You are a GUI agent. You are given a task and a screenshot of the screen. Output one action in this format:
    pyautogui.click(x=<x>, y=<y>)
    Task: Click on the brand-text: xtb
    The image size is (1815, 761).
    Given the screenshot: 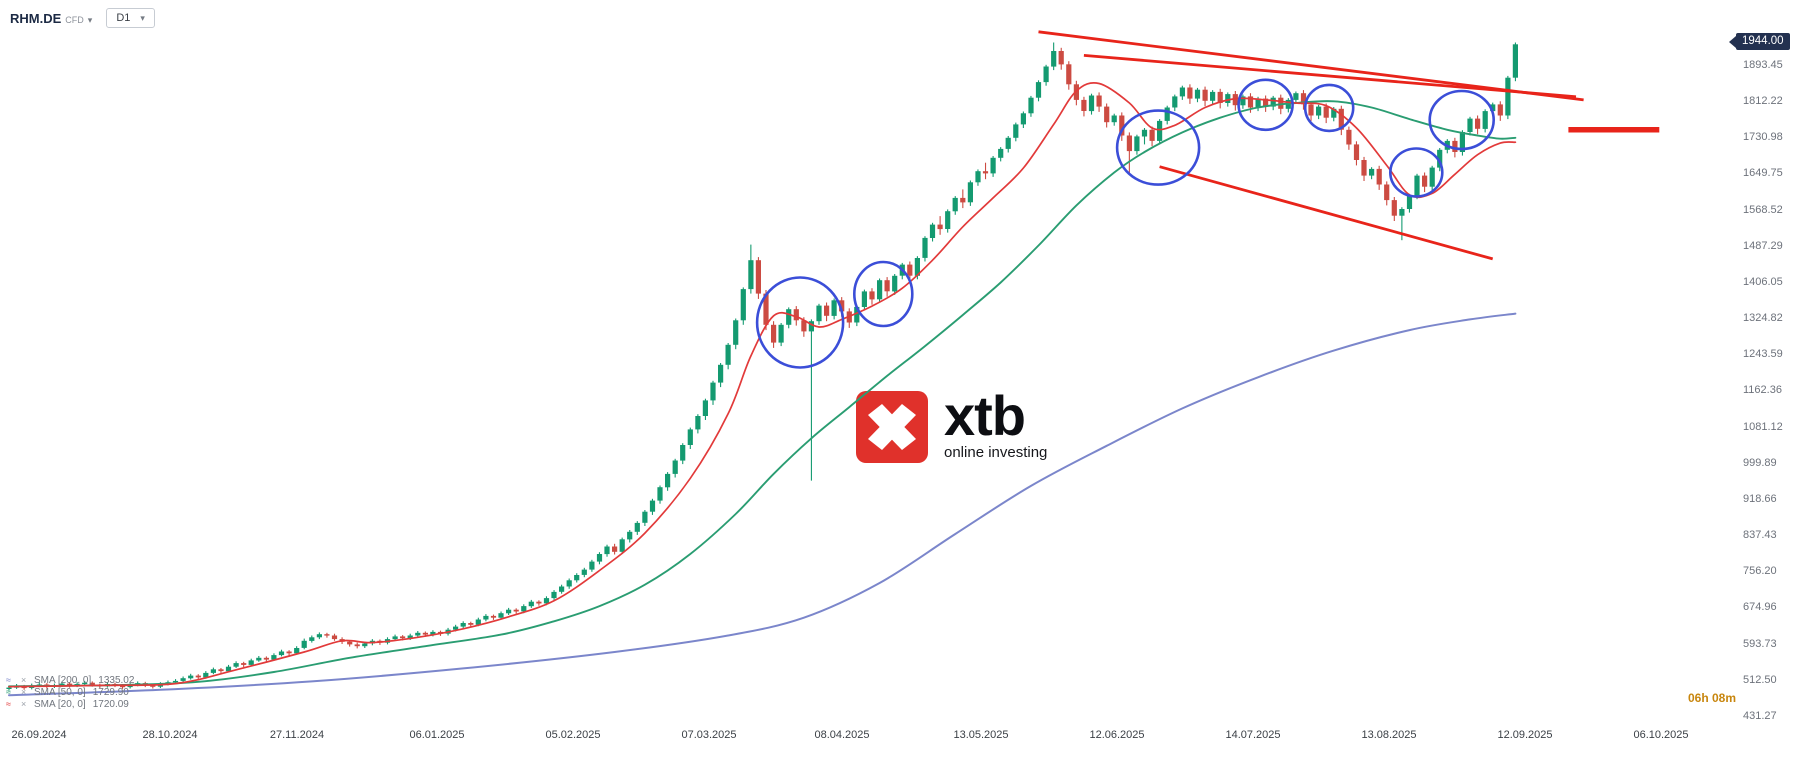 What is the action you would take?
    pyautogui.click(x=985, y=415)
    